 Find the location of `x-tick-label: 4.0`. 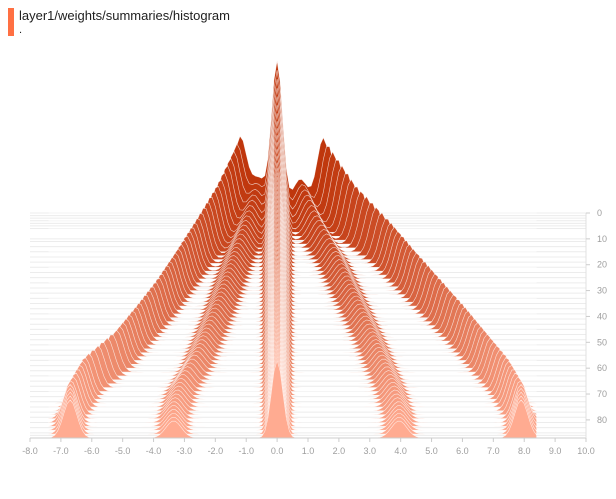

x-tick-label: 4.0 is located at coordinates (400, 451).